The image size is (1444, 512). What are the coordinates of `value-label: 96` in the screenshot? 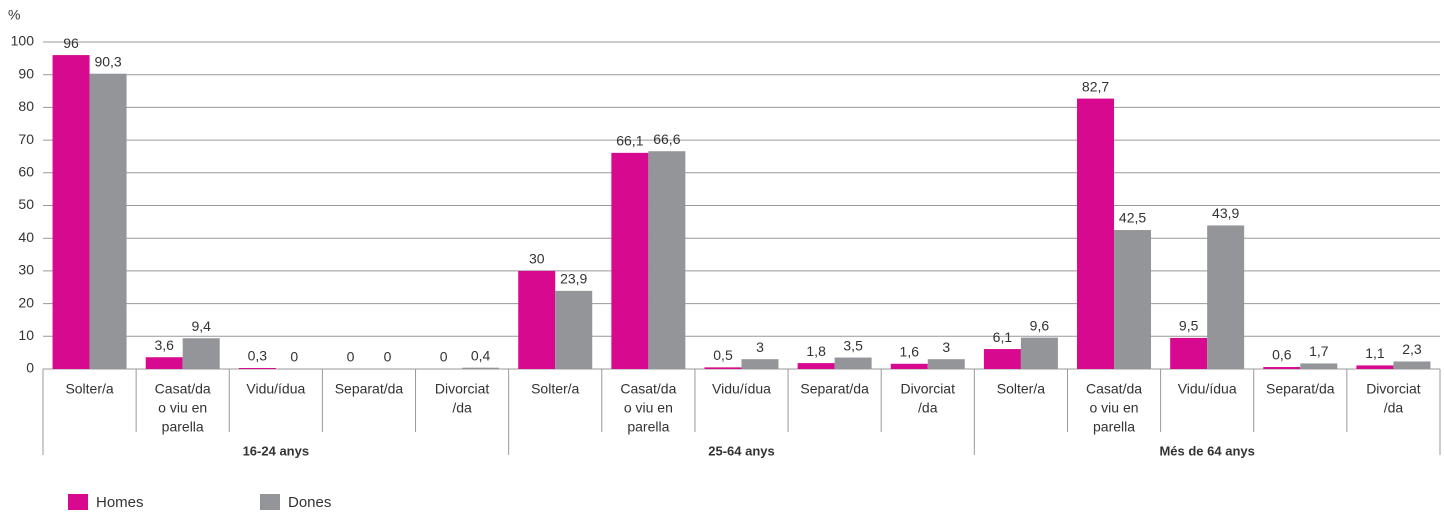 It's located at (71, 43).